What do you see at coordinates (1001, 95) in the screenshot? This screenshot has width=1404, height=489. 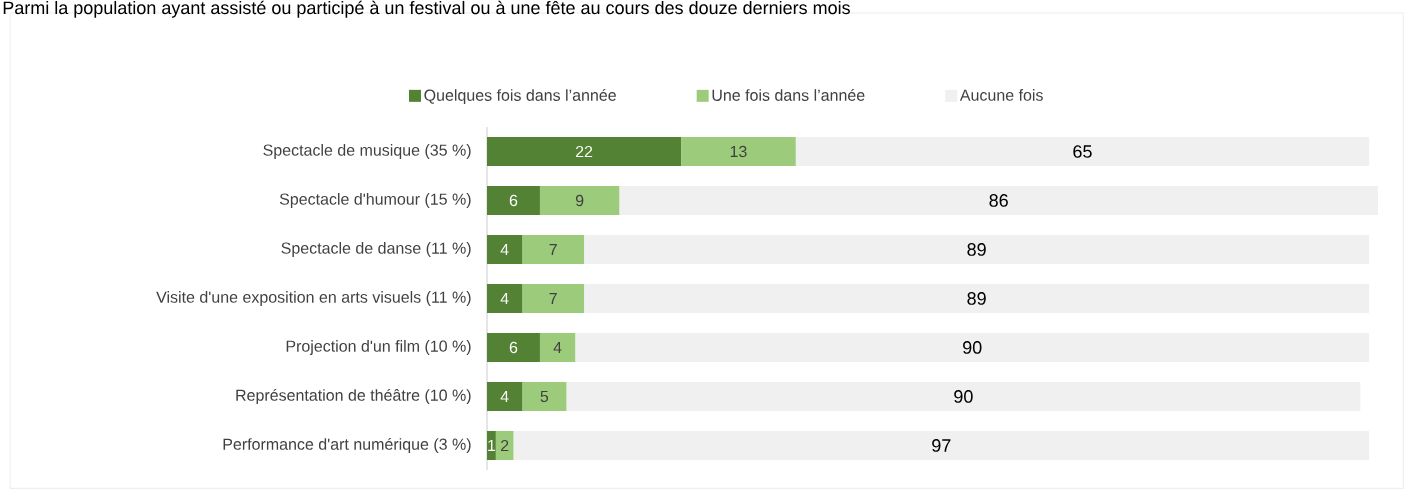 I see `legend-label: Aucune fois` at bounding box center [1001, 95].